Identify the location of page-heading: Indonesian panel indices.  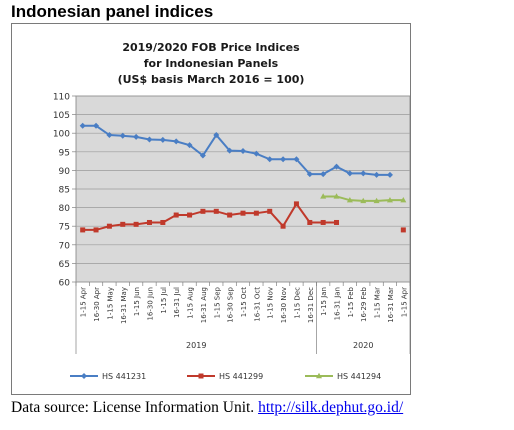
(112, 11).